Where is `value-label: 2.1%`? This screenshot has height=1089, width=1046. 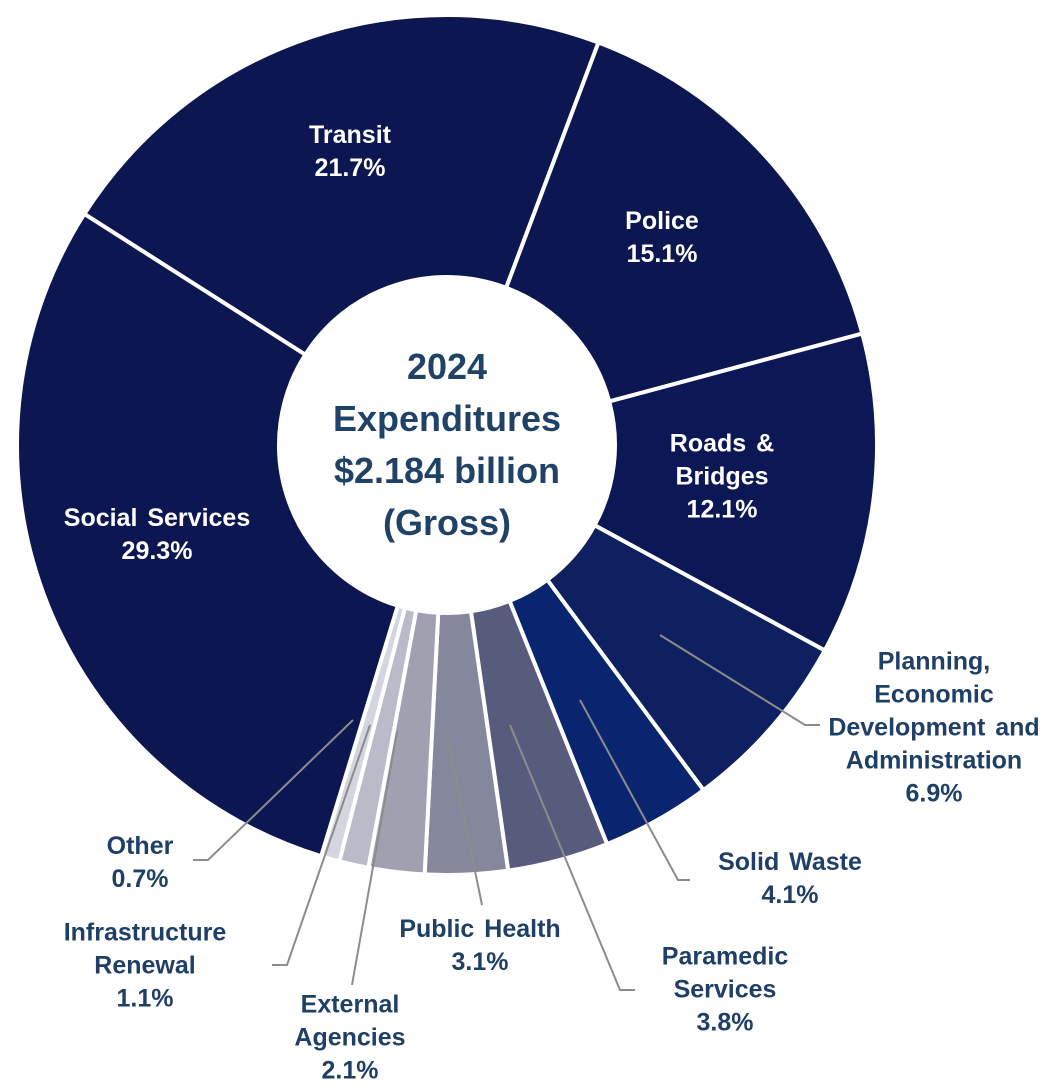
value-label: 2.1% is located at coordinates (350, 1070).